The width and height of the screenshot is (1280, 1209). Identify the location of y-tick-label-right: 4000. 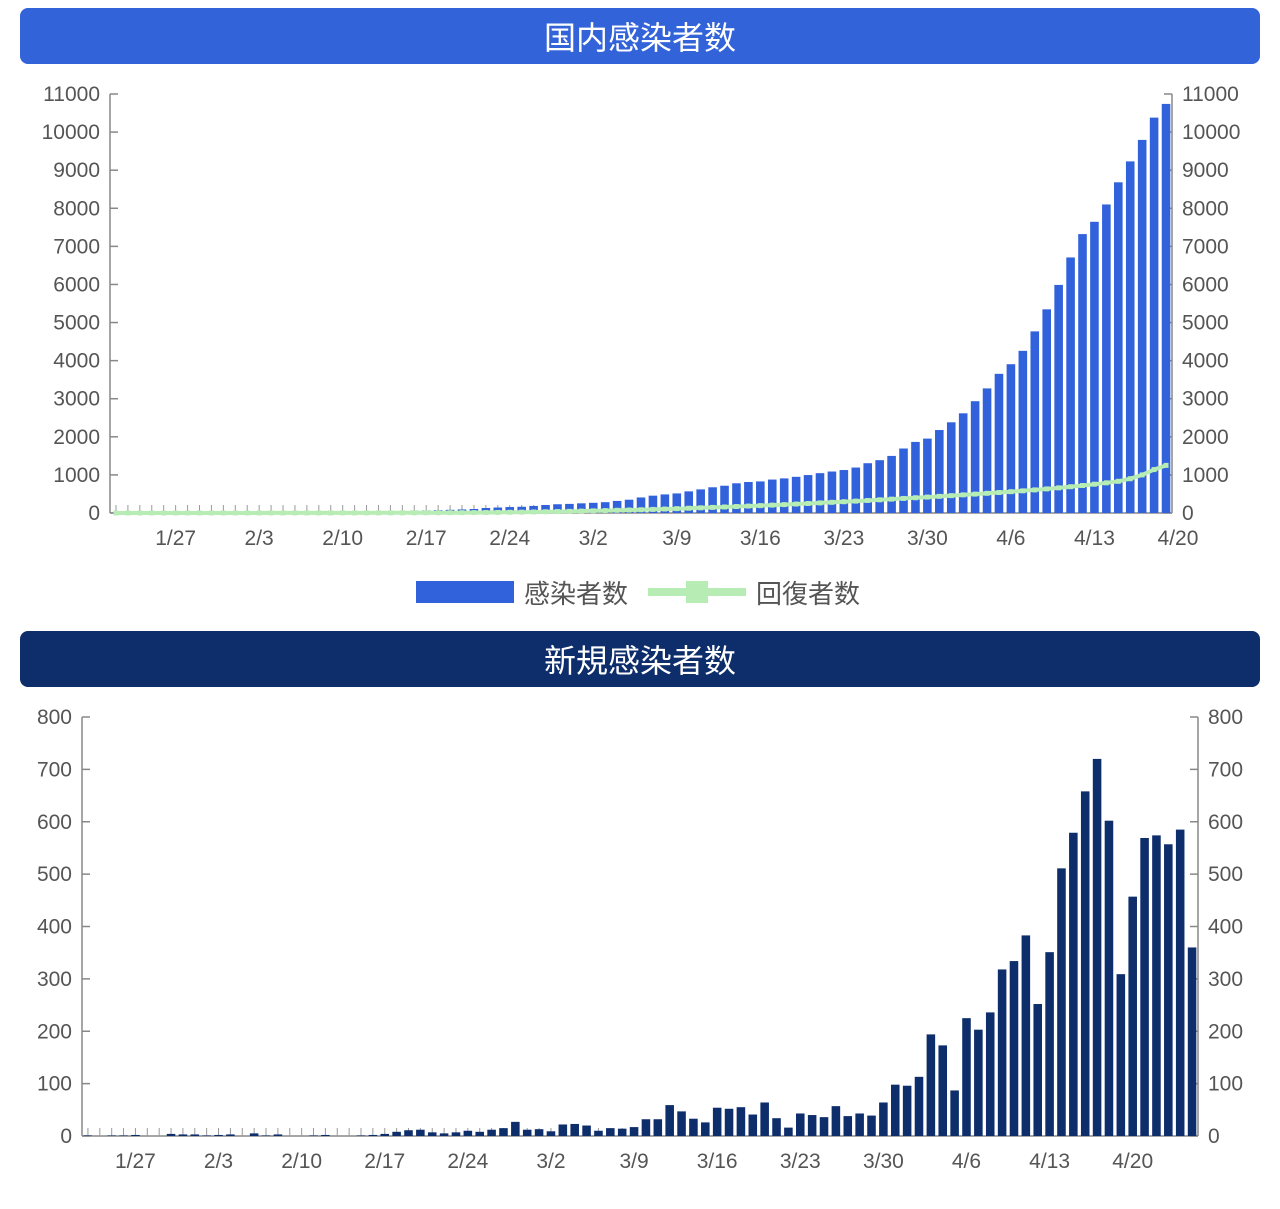
(1205, 361).